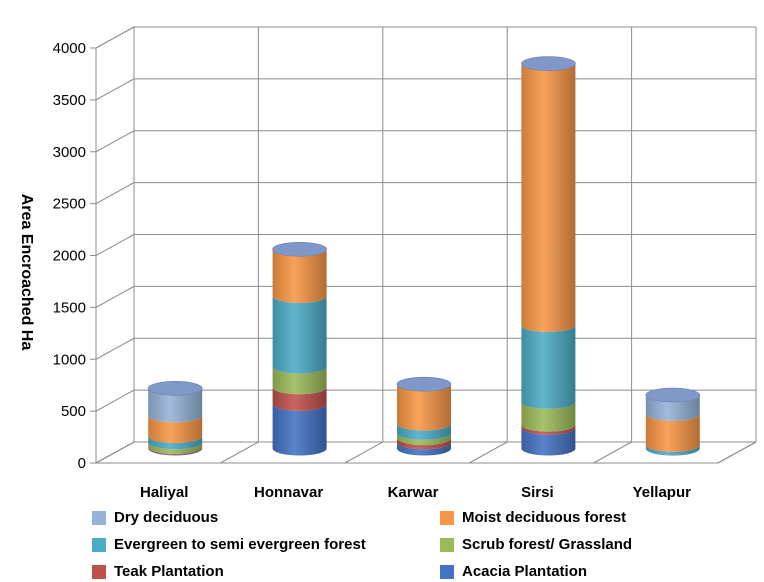 The height and width of the screenshot is (582, 764). What do you see at coordinates (169, 571) in the screenshot?
I see `legend-label: Teak Plantation` at bounding box center [169, 571].